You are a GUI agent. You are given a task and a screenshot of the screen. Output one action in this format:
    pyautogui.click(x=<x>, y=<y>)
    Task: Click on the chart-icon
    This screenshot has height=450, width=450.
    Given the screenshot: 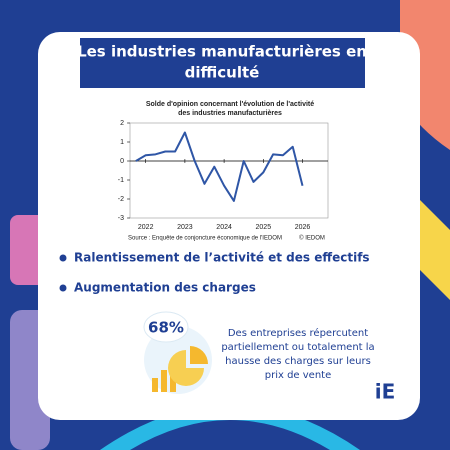 What is the action you would take?
    pyautogui.click(x=180, y=369)
    